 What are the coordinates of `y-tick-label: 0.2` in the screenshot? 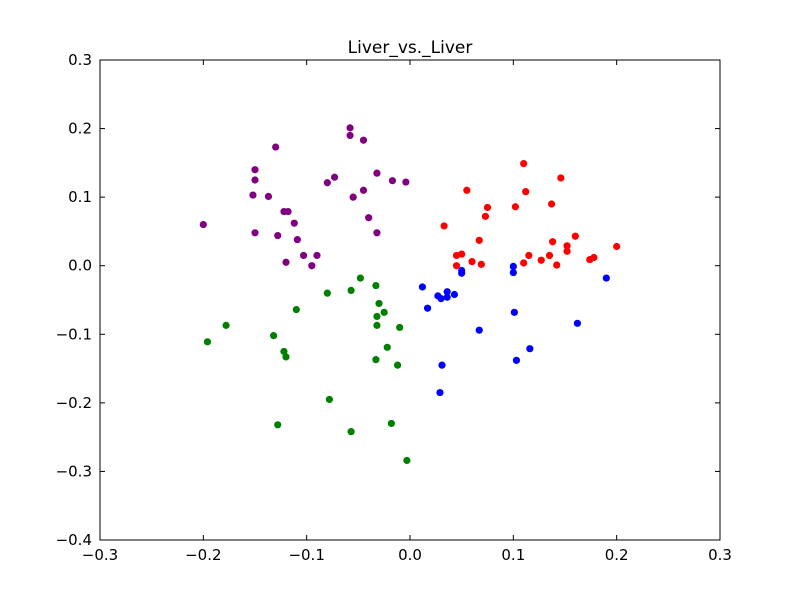 It's located at (80, 129).